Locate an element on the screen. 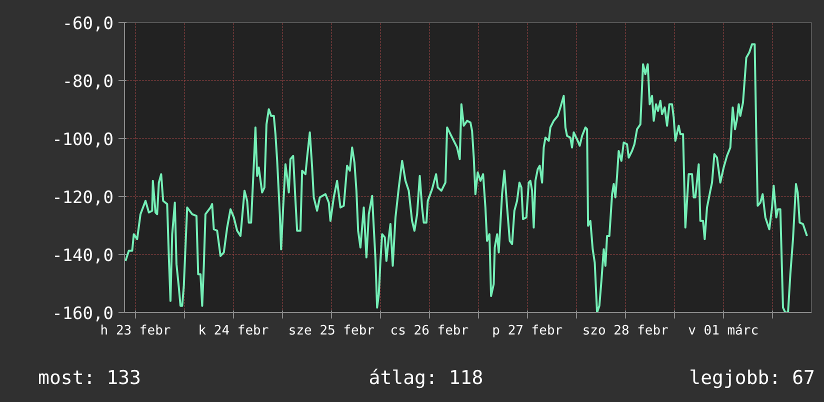 The height and width of the screenshot is (402, 824). x-tick-label: k 24 febr is located at coordinates (233, 331).